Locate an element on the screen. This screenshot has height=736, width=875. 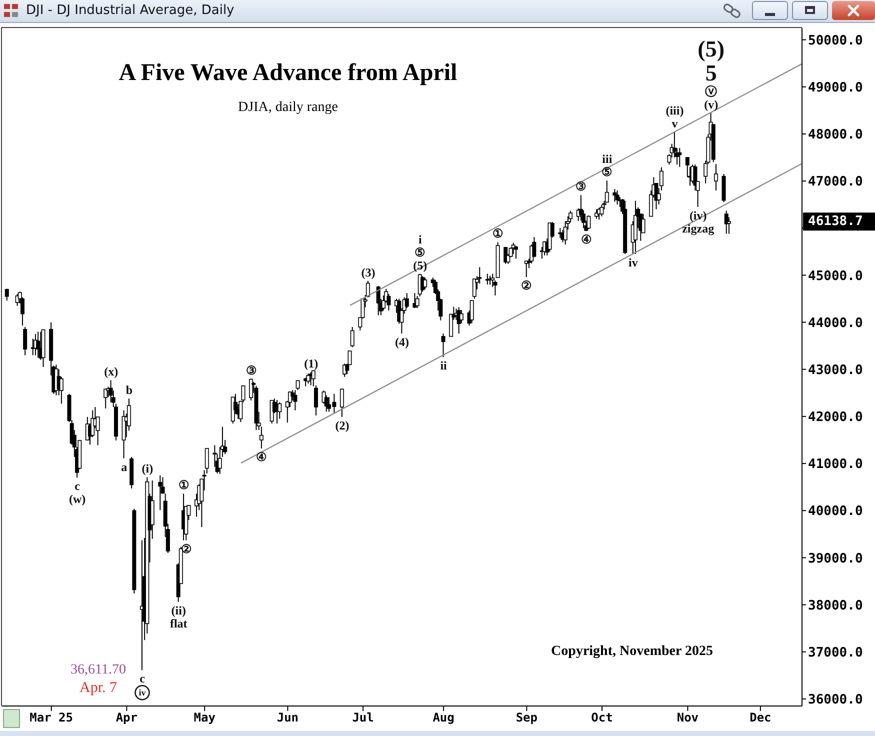
y-tick-label: 41000.0 is located at coordinates (835, 464).